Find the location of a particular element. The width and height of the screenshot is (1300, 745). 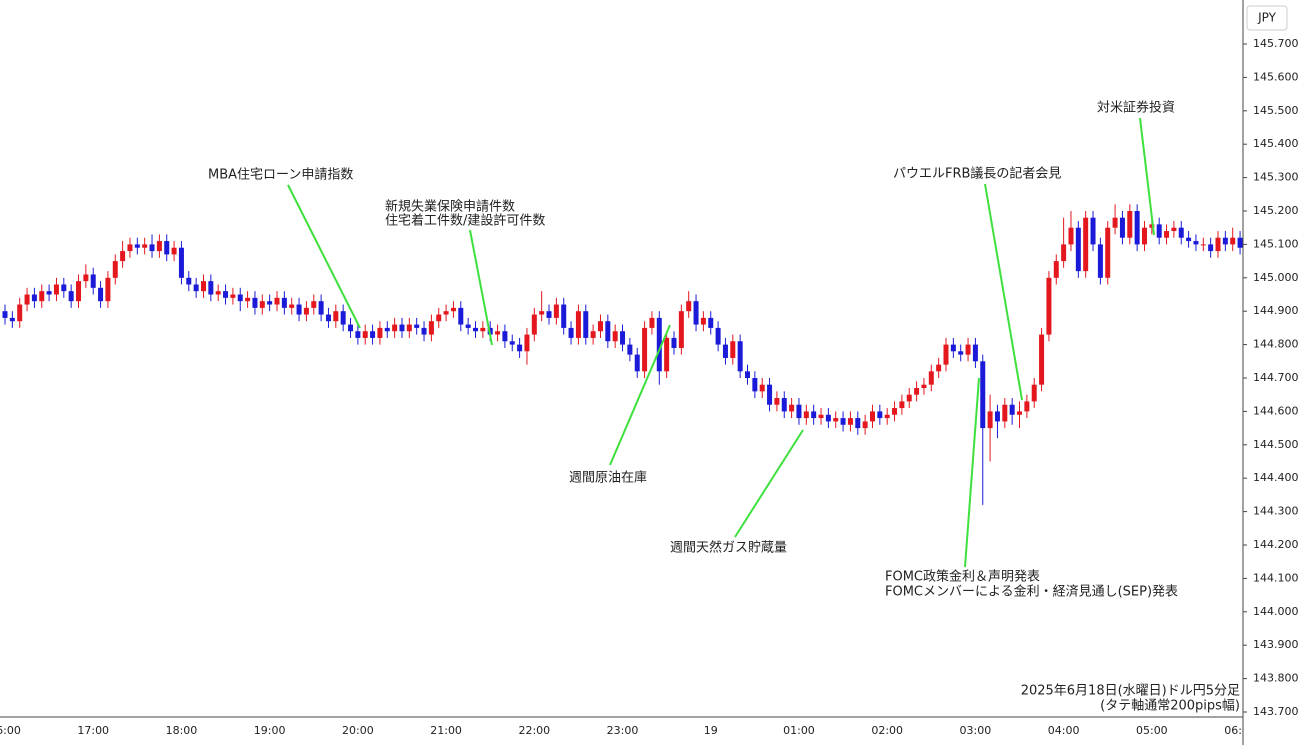

annotation: 週間天然ガス貯蔵量 is located at coordinates (728, 548).